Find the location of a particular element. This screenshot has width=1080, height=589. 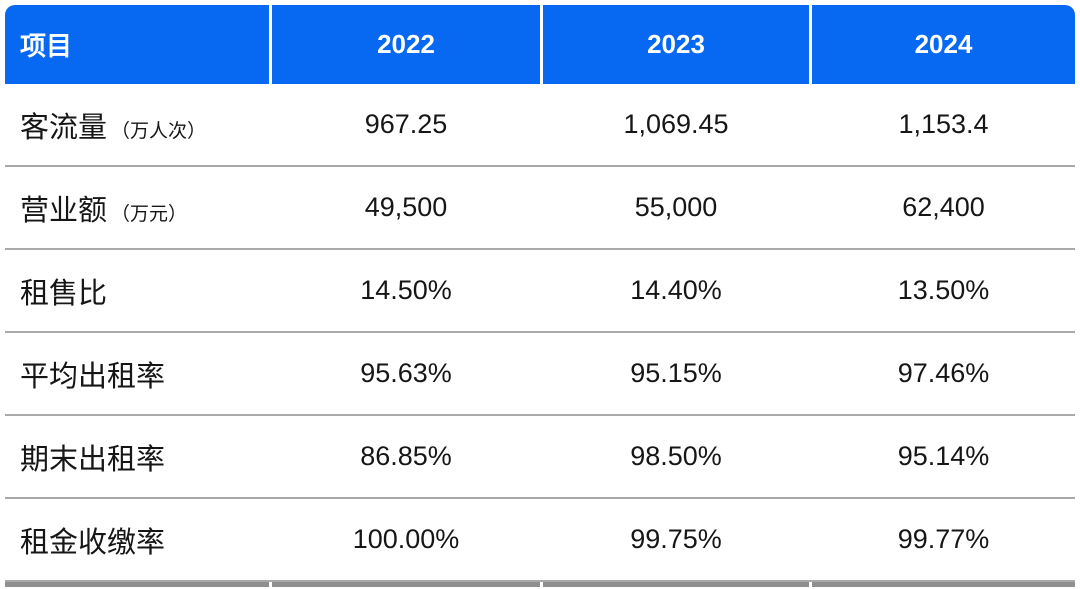

table-row-average-occupancy: 平均出租率 95.63% 95.15% 97.46% is located at coordinates (540, 374).